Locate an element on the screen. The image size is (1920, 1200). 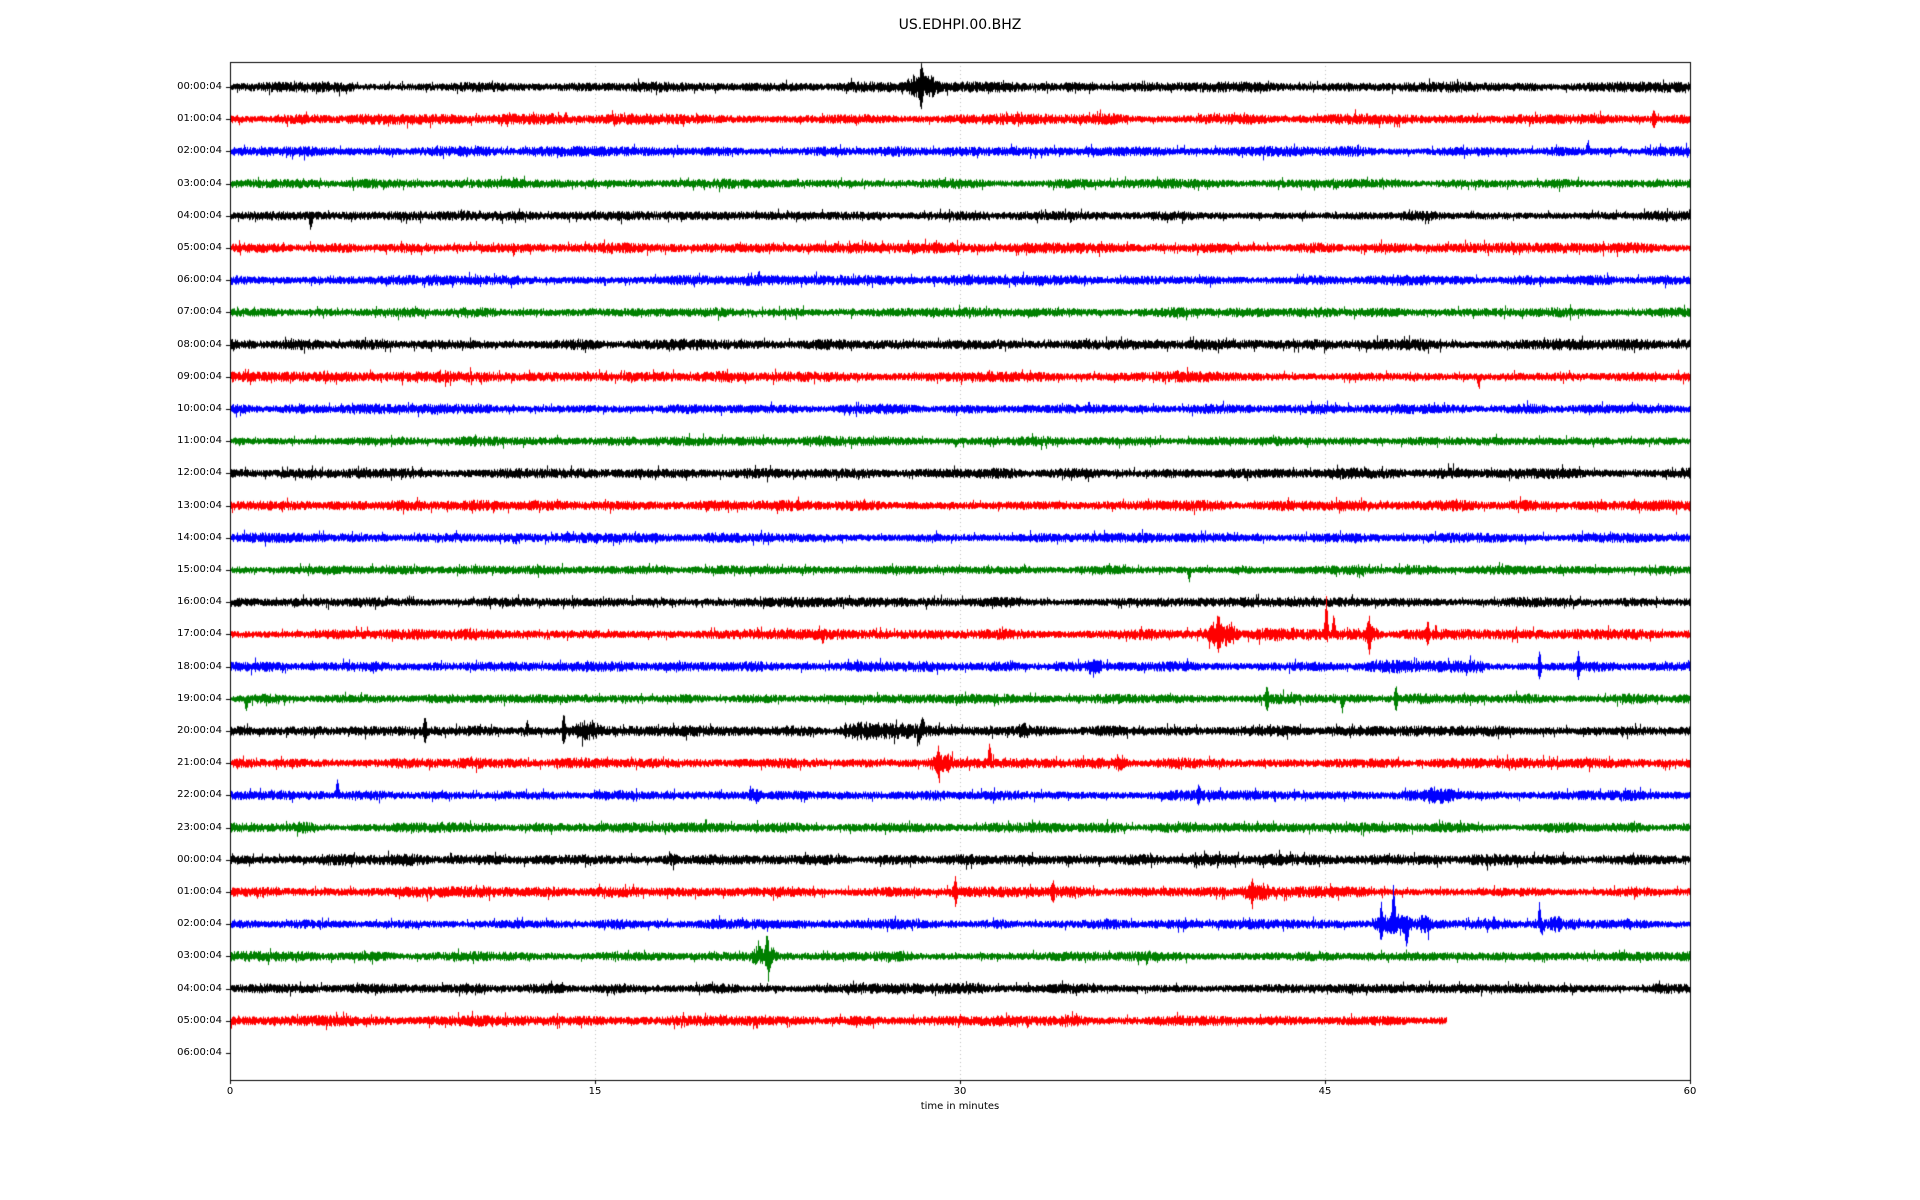
x-tick-label: 0 is located at coordinates (230, 1091).